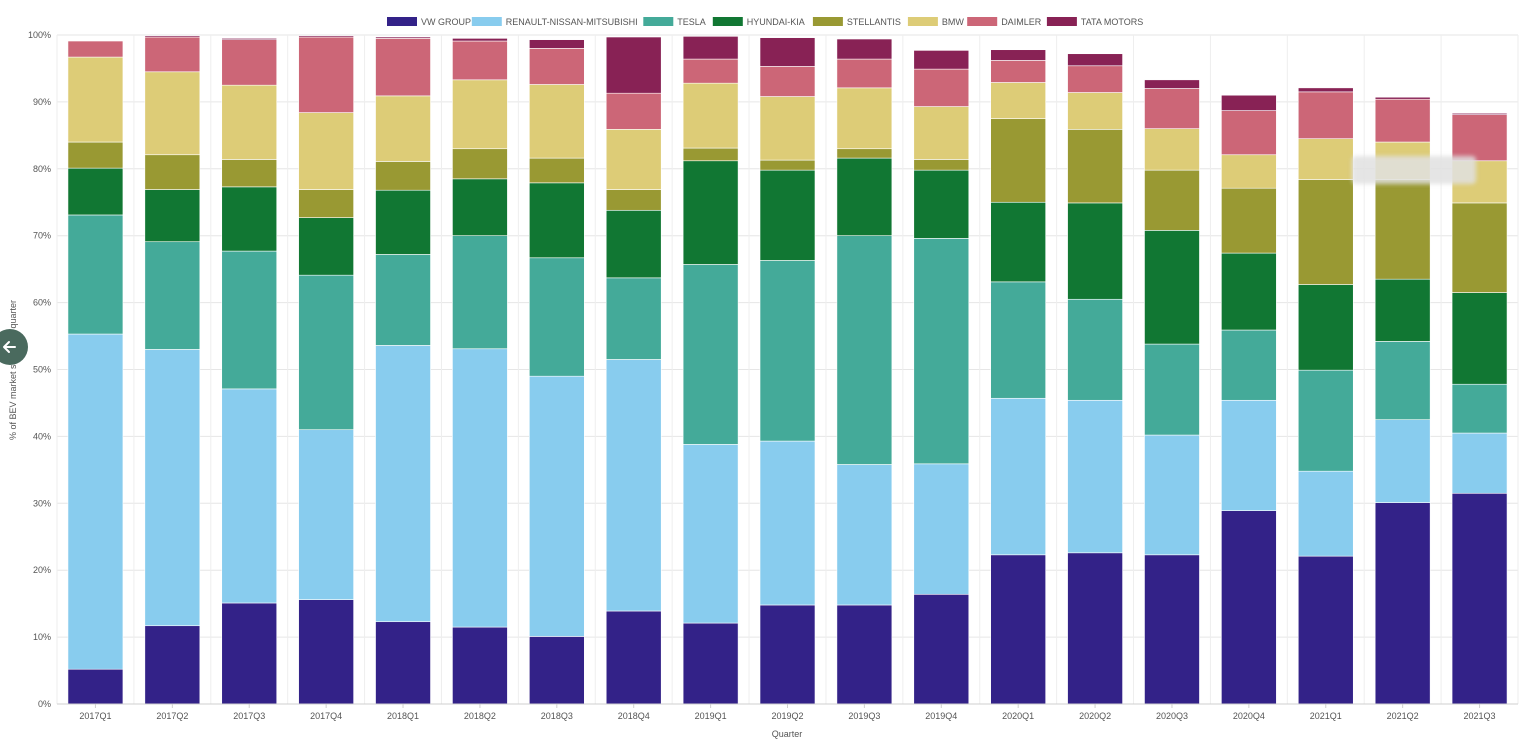 Image resolution: width=1534 pixels, height=750 pixels. I want to click on x-tick-label: 2020Q4, so click(1249, 716).